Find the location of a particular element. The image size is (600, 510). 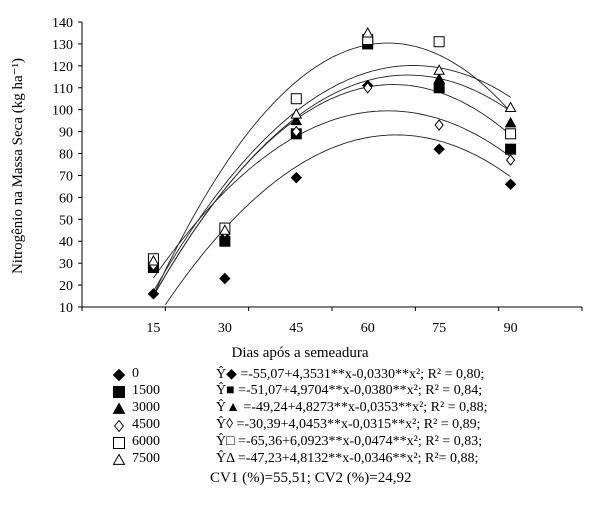

y-axis-label: Nitrogênio na Massa Seca (kg ha⁻¹) is located at coordinates (18, 166).